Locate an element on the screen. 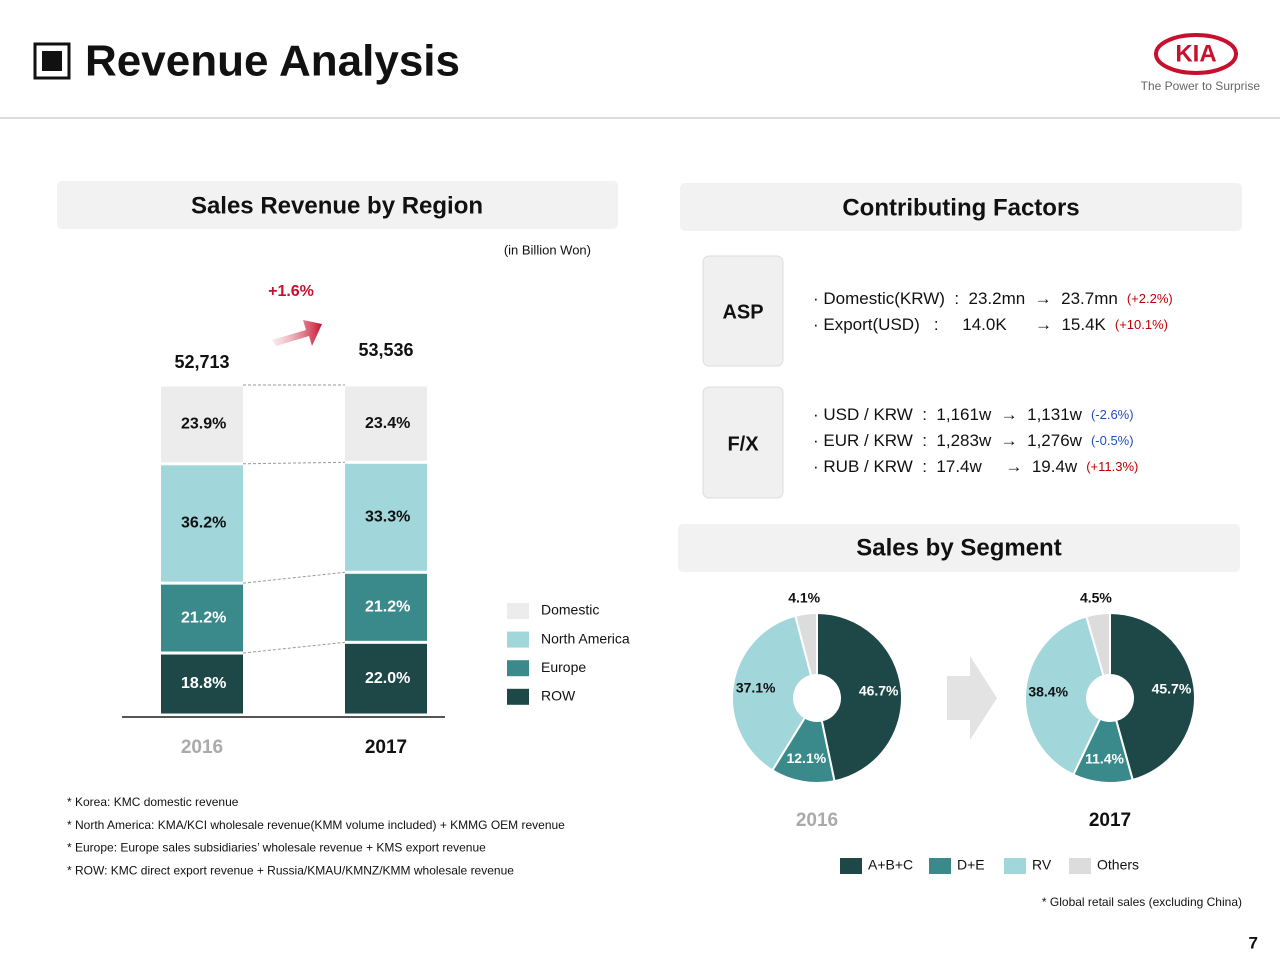  factor-text: · USD / KRW : 1,161w → 1,131w is located at coordinates (948, 414).